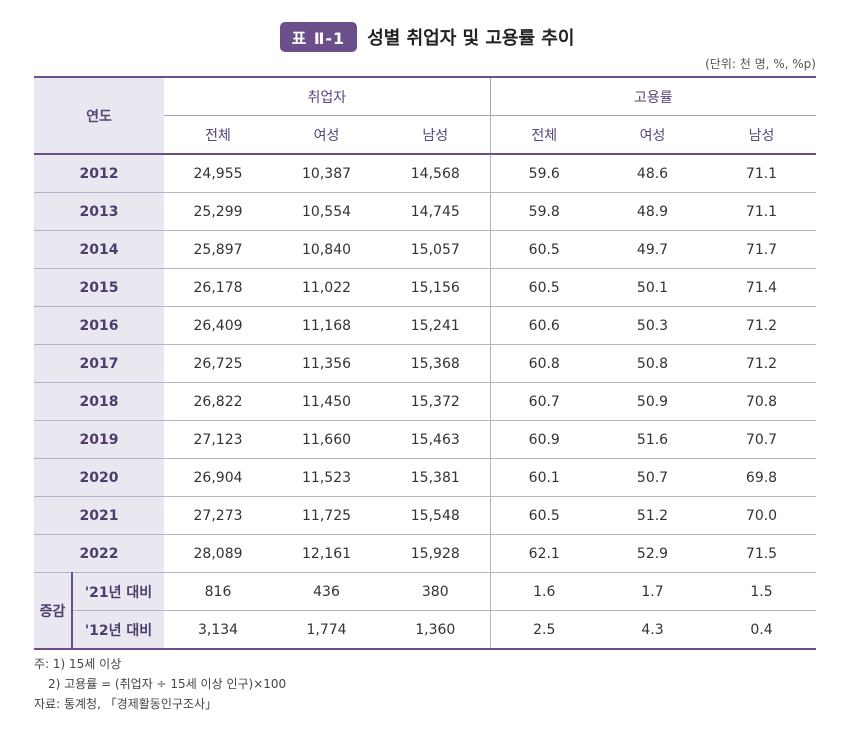 The image size is (854, 730). I want to click on value-cell: 26,409, so click(218, 325).